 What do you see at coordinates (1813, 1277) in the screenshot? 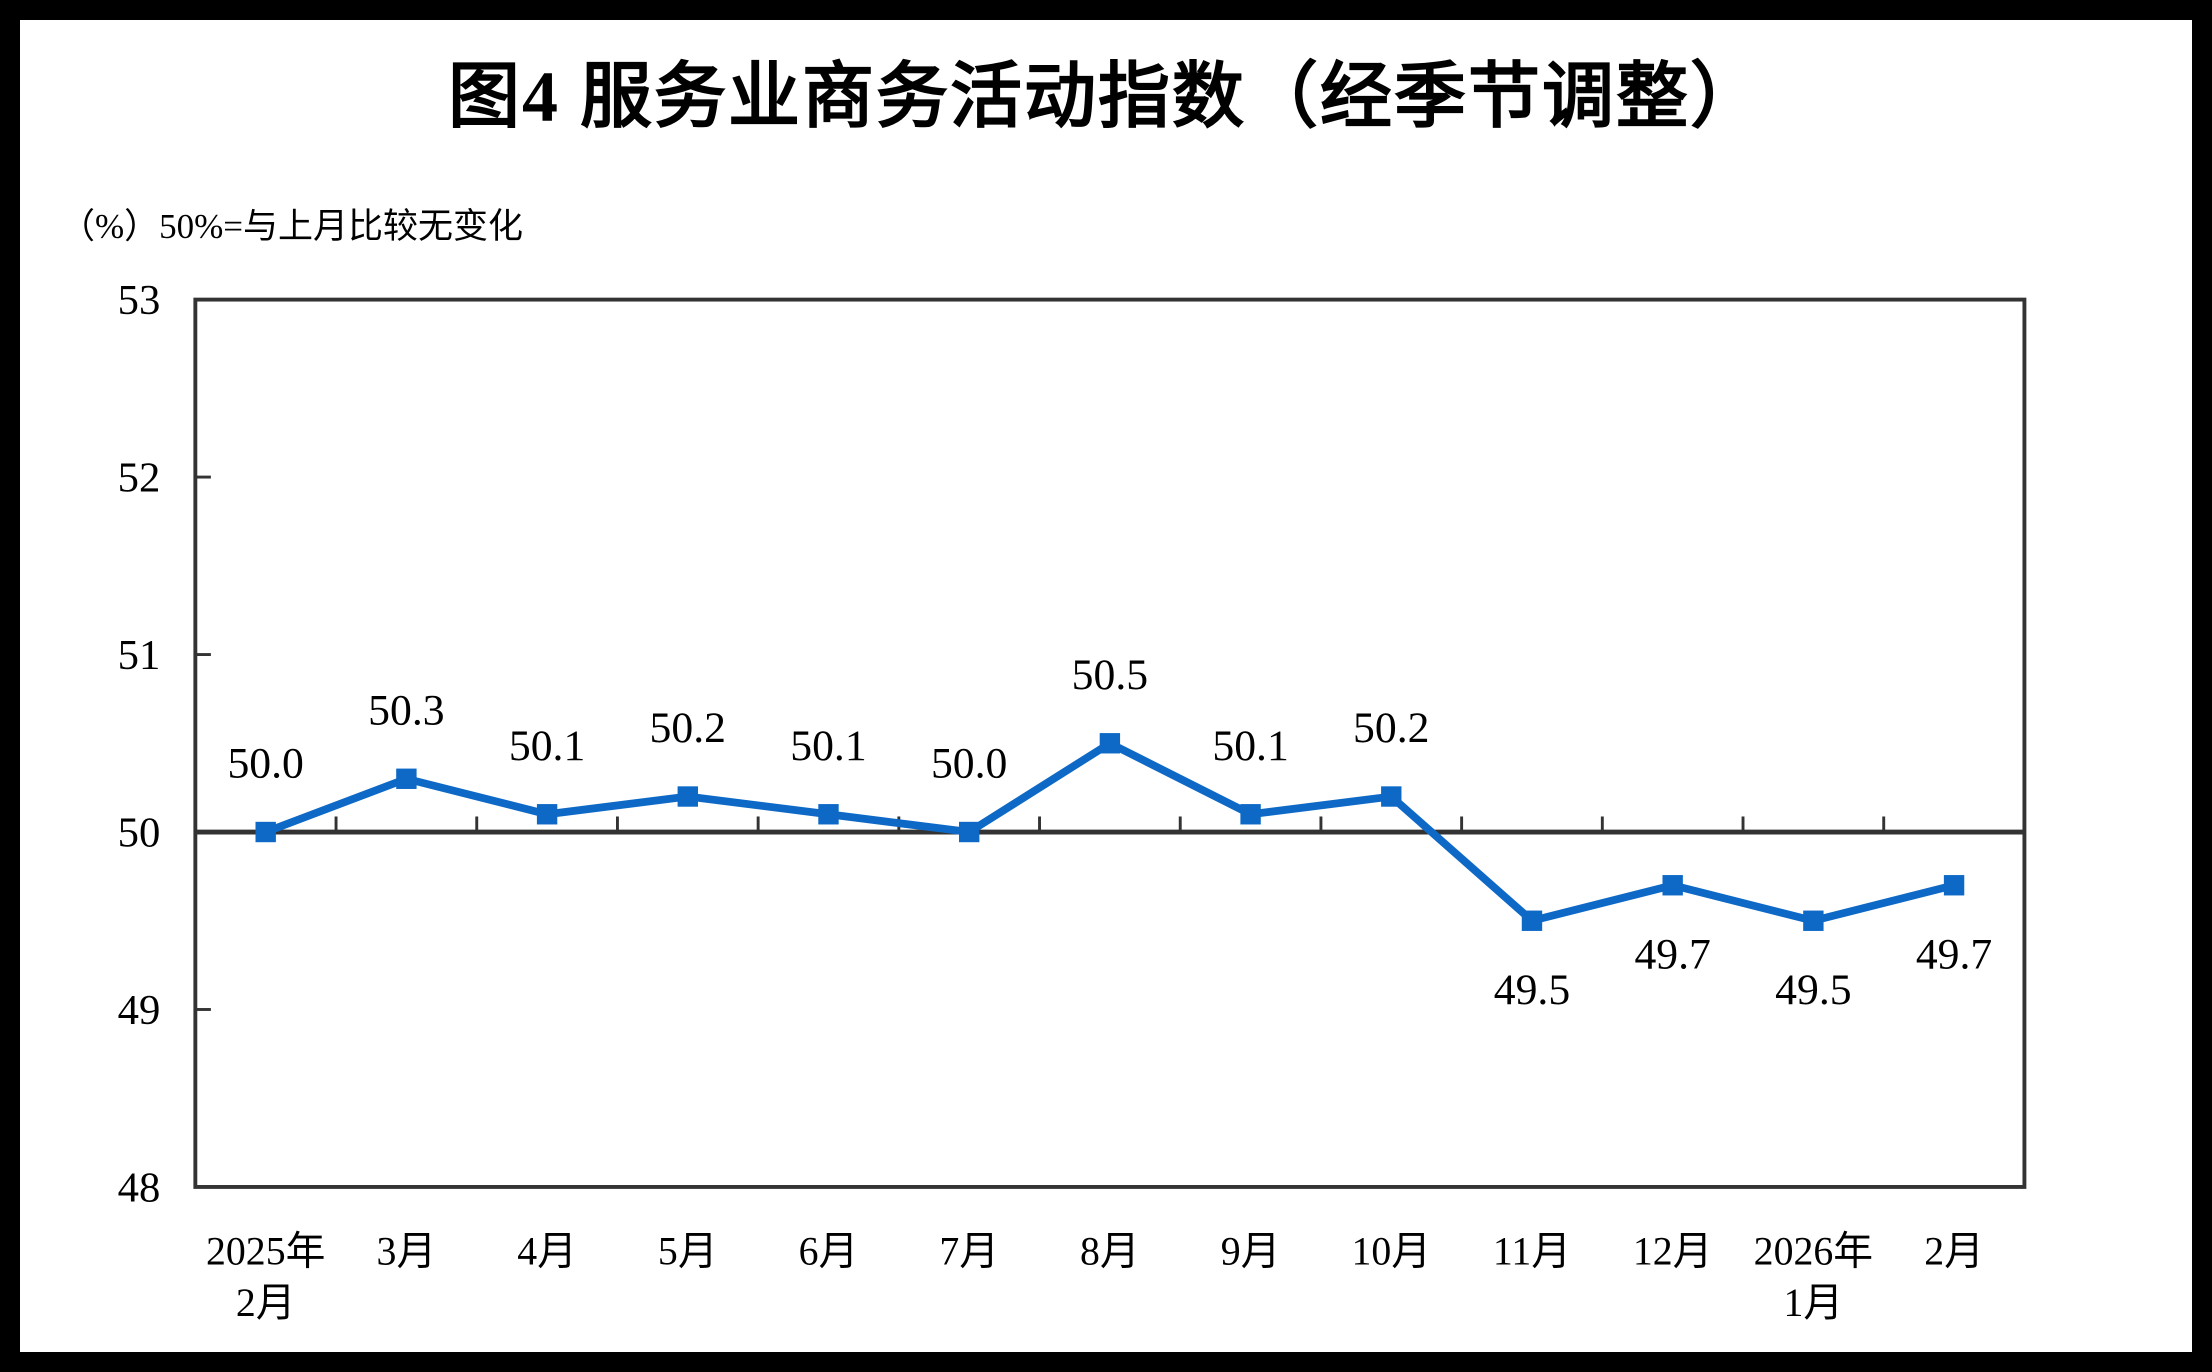
I see `x-axis-category-label: 2026年 1月` at bounding box center [1813, 1277].